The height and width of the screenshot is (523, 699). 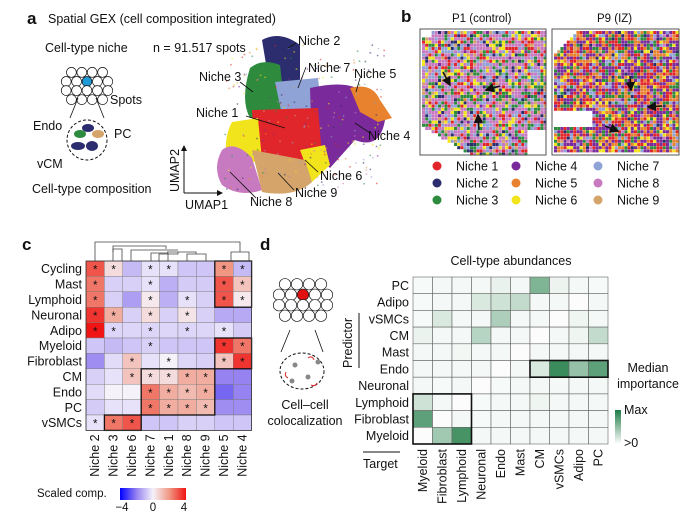 I want to click on column-label: Fibroblast, so click(x=442, y=475).